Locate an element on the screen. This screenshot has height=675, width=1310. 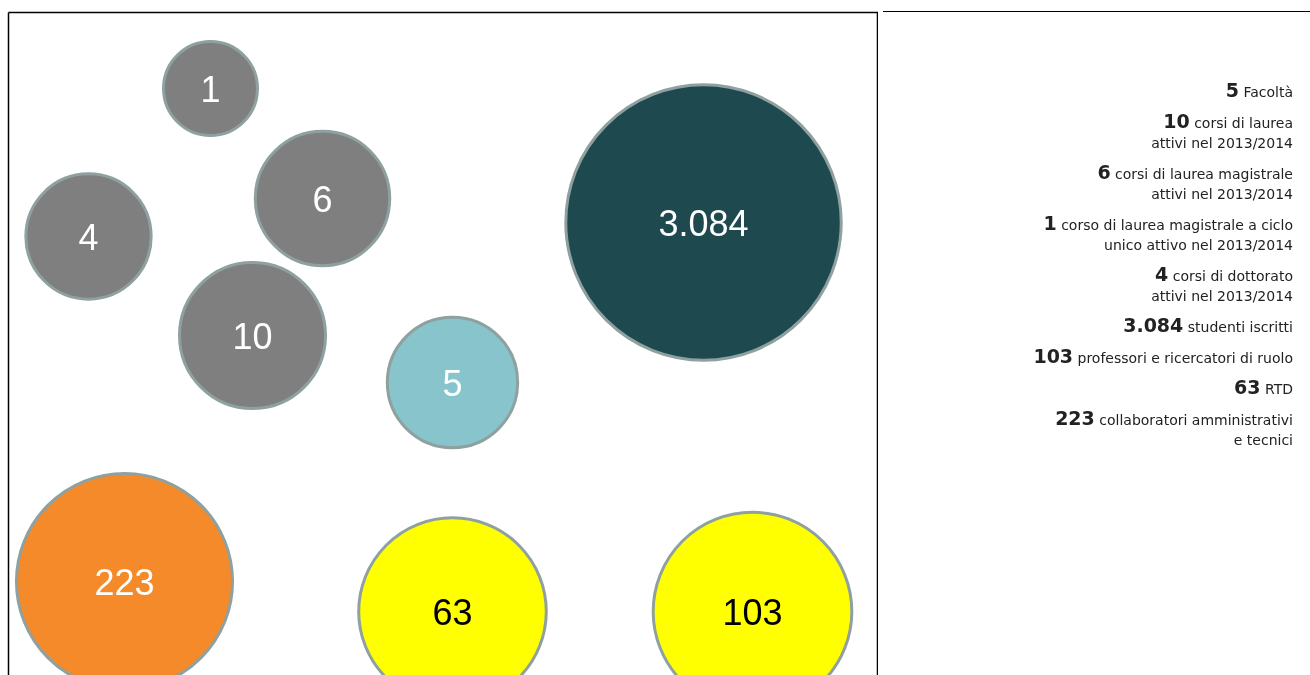
data-label: 5 is located at coordinates (1232, 90).